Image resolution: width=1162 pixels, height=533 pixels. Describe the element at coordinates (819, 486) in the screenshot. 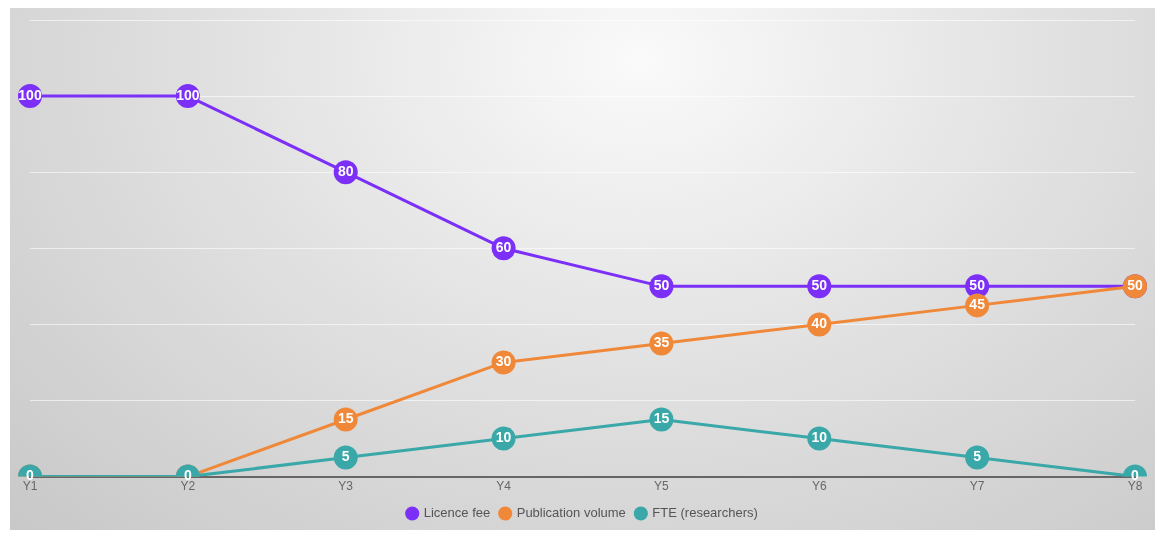

I see `x-tick-label: Y6` at that location.